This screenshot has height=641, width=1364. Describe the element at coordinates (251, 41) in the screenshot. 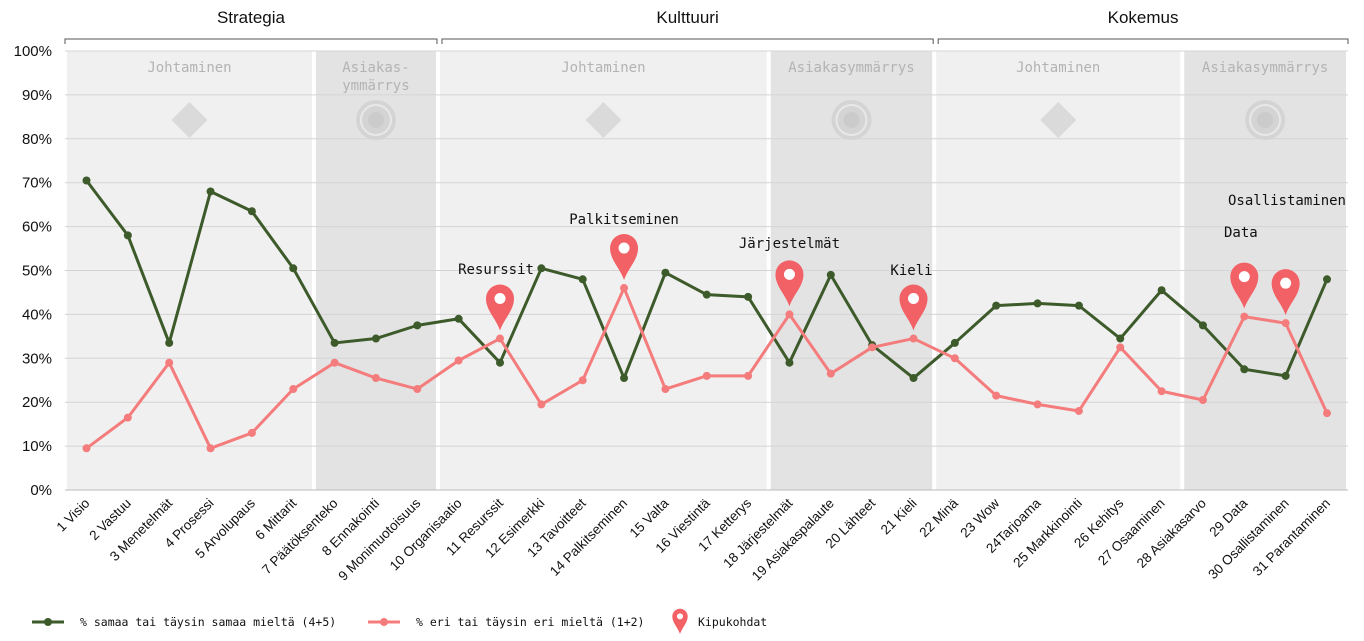

I see `group-bracket` at that location.